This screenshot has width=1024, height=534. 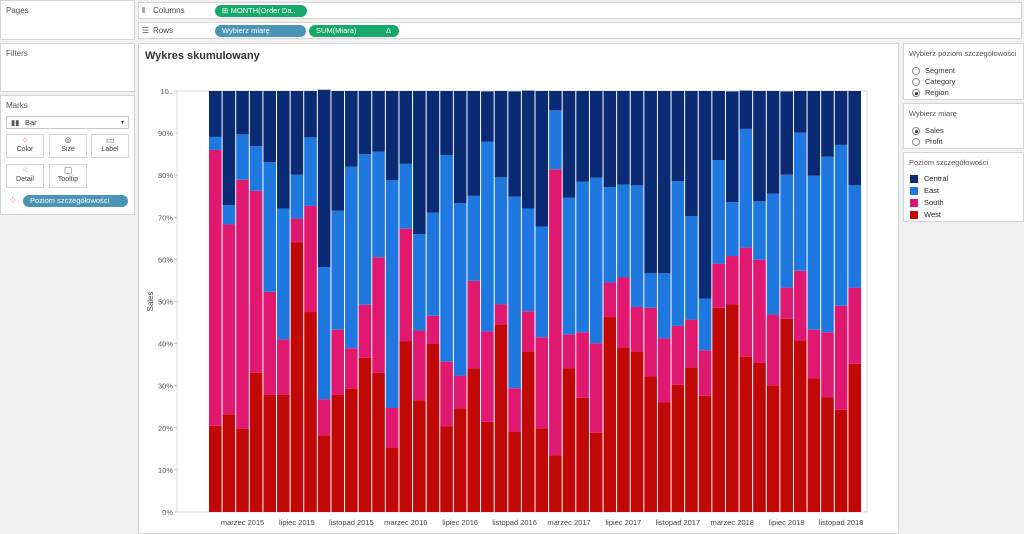 What do you see at coordinates (261, 11) in the screenshot?
I see `columns-pill-month: ⊞ MONTH(Order Da..` at bounding box center [261, 11].